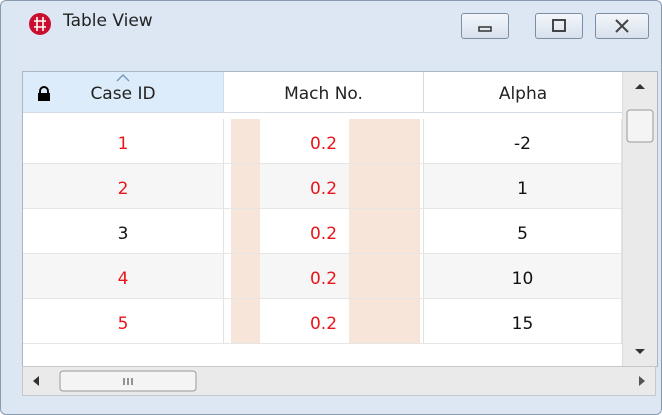 This screenshot has width=662, height=415. I want to click on lock-icon, so click(44, 93).